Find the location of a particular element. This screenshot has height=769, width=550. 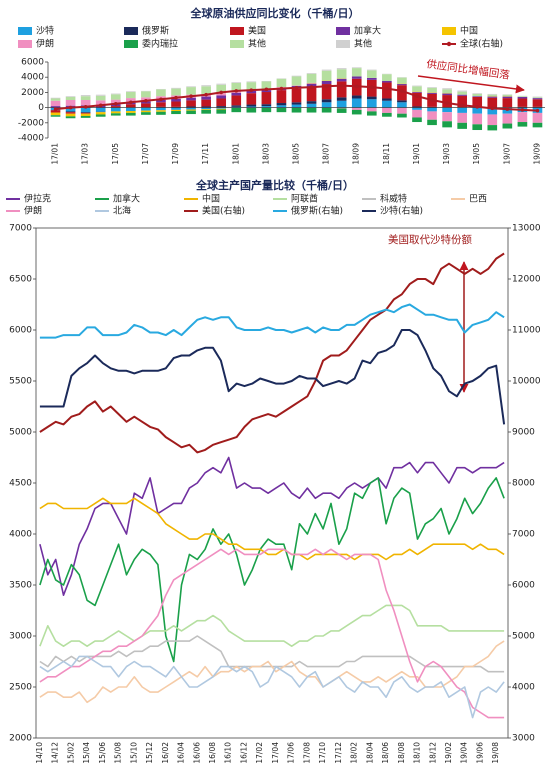

legend-label: 俄罗斯 is located at coordinates (155, 31).